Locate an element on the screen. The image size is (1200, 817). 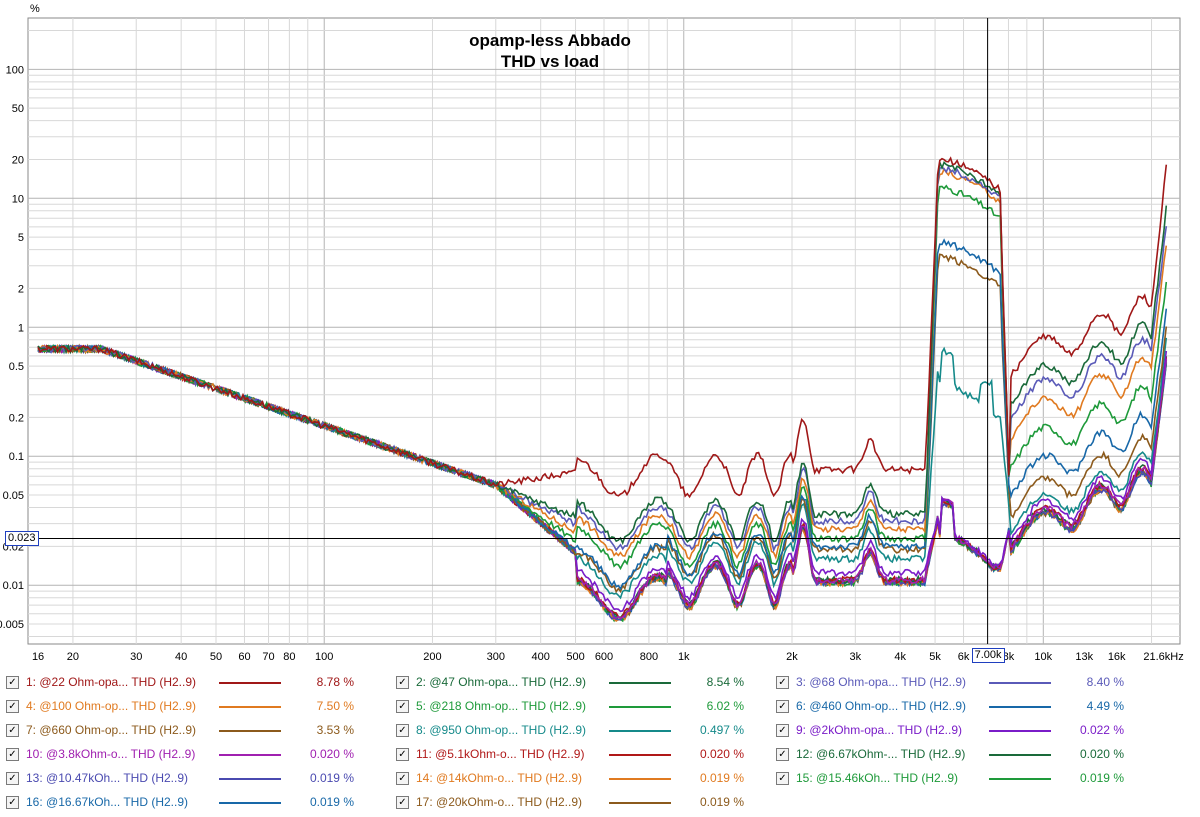
legend-item-s13: ✓ 13: @10.47kOh... THD (H2..9) 0.019 % is located at coordinates (186, 779).